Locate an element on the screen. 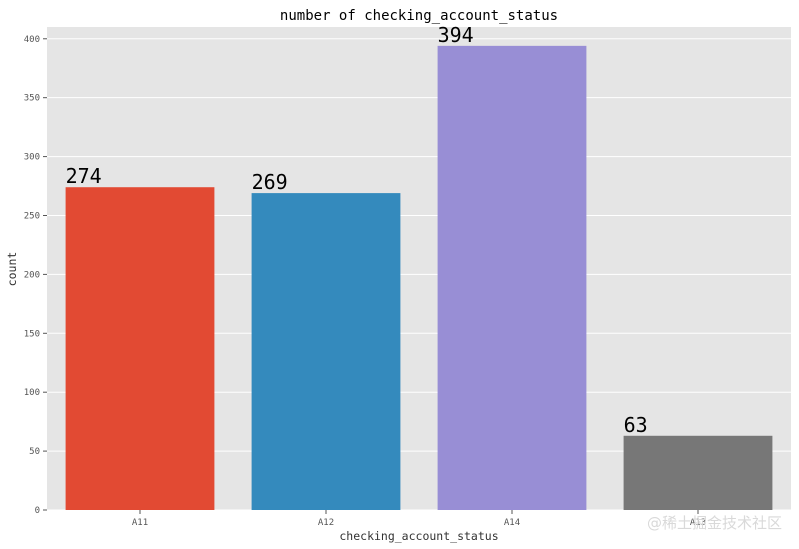 This screenshot has height=549, width=799. y-axis-label: count is located at coordinates (12, 269).